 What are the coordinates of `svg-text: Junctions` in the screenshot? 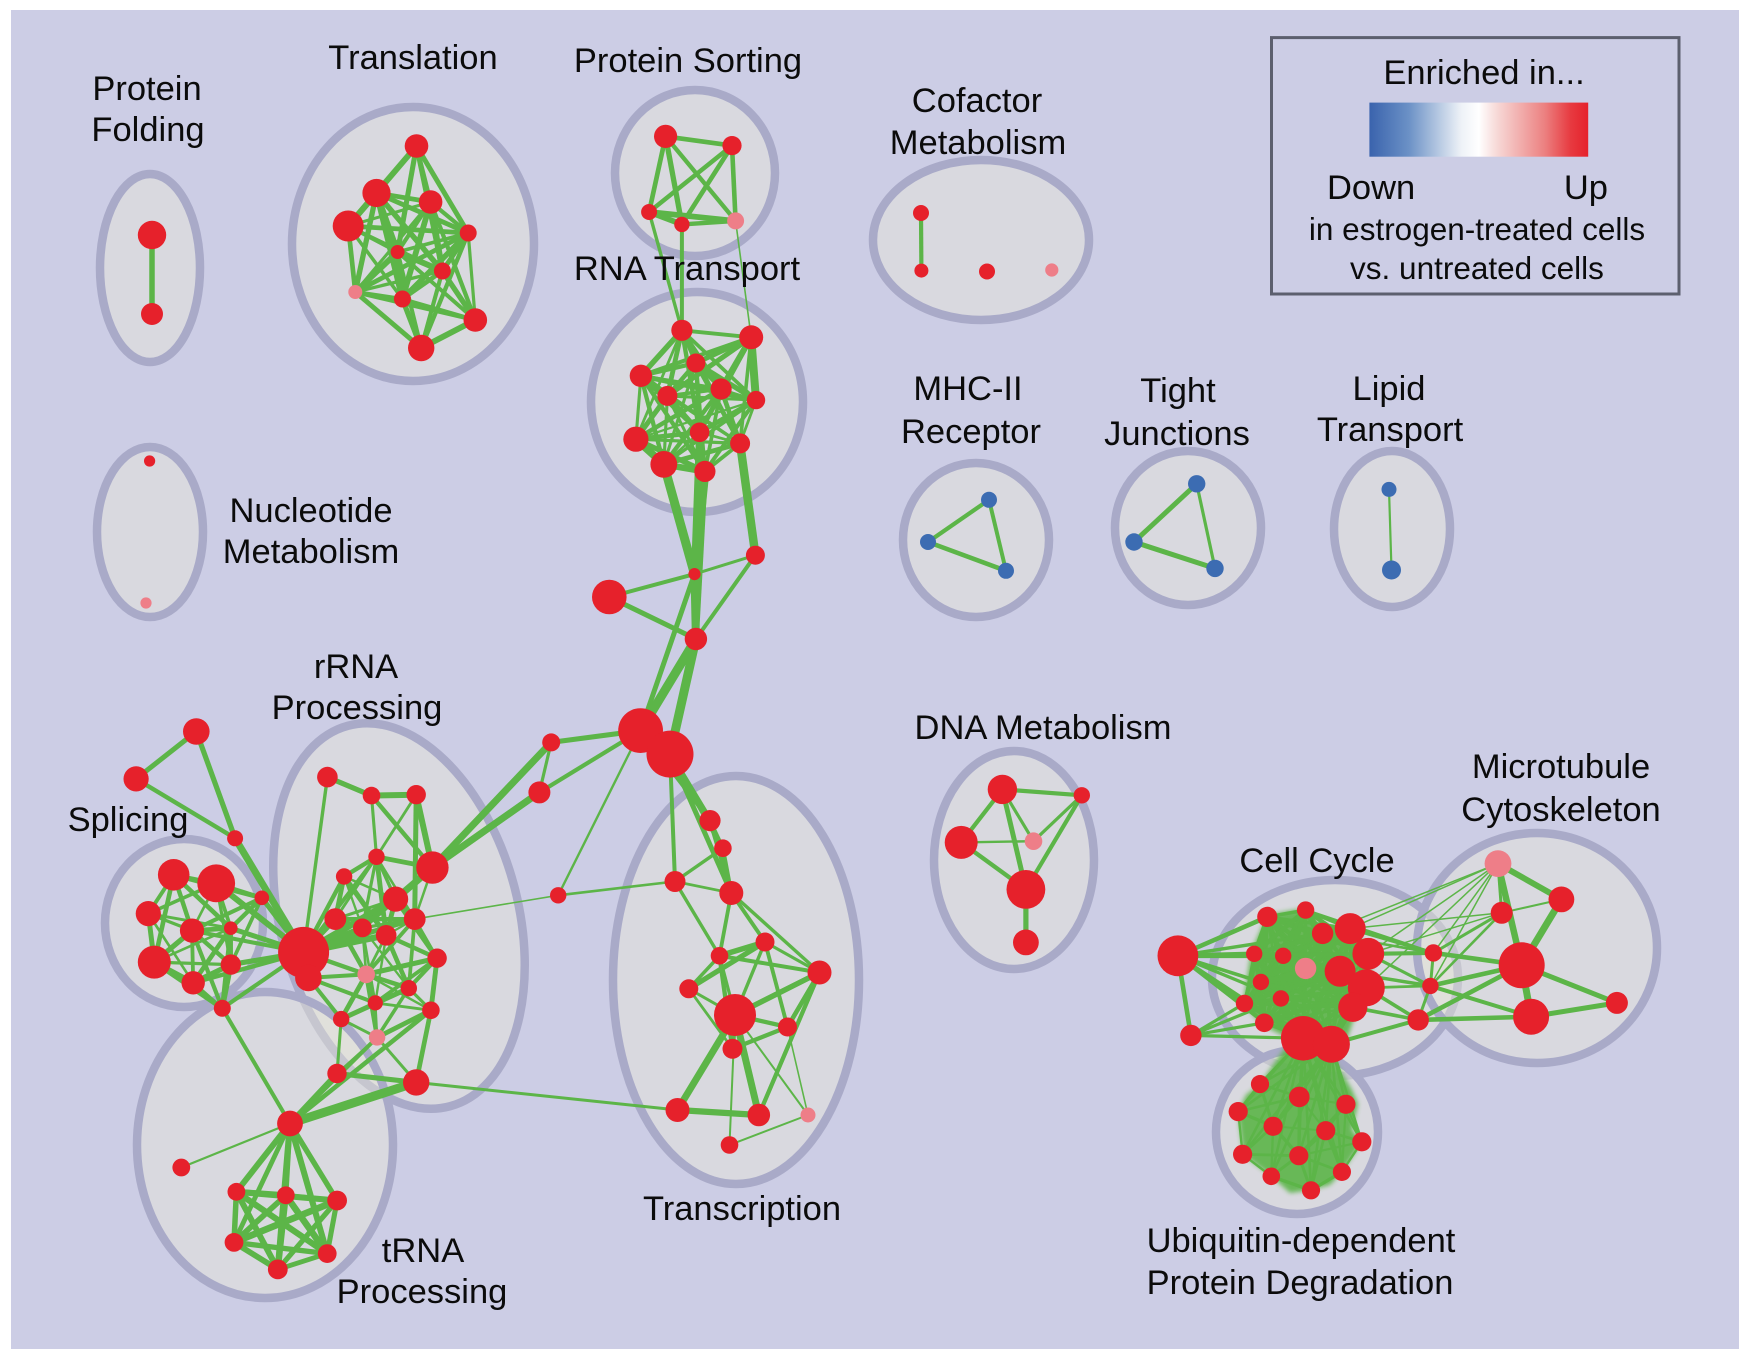 It's located at (1177, 434).